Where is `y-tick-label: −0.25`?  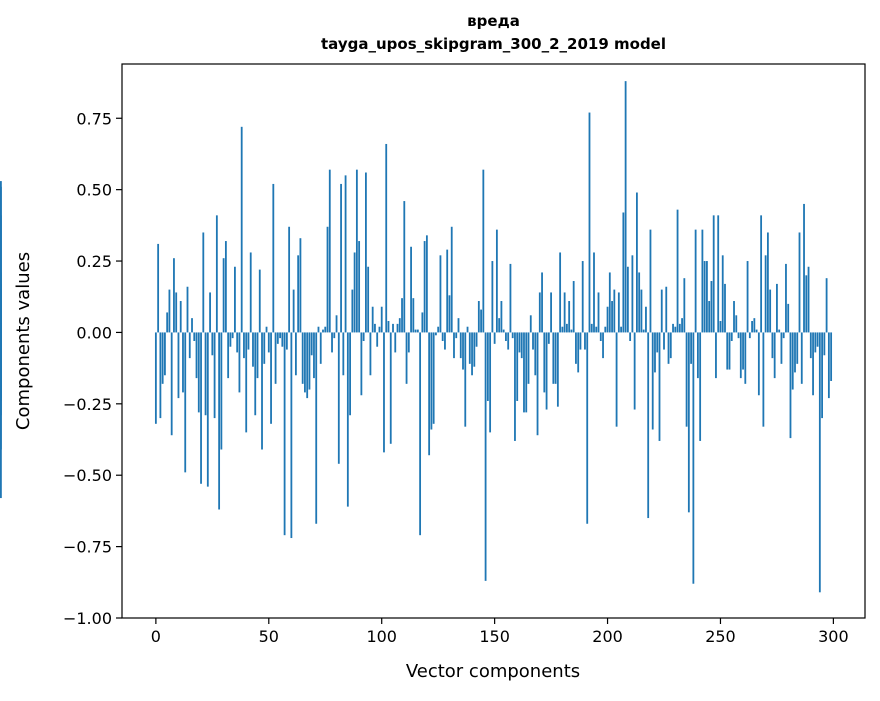 y-tick-label: −0.25 is located at coordinates (87, 404).